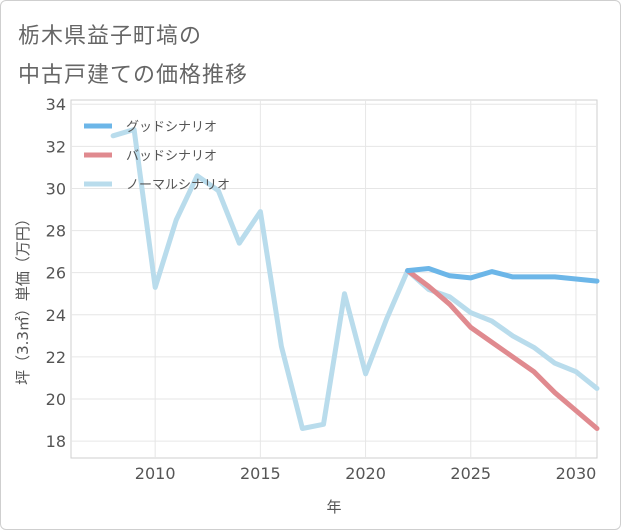  Describe the element at coordinates (56, 231) in the screenshot. I see `y-tick-label: 28` at that location.